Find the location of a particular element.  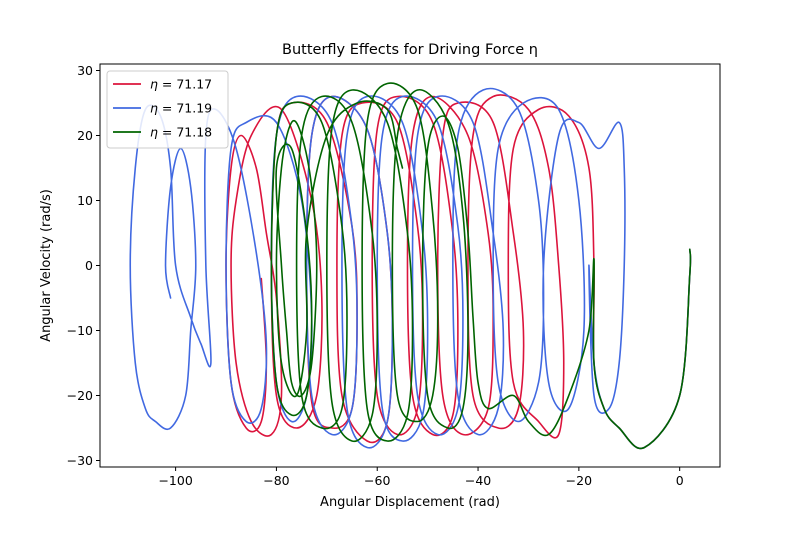

x-axis: −100 −80 −60 −40 −20 0 is located at coordinates (421, 477).